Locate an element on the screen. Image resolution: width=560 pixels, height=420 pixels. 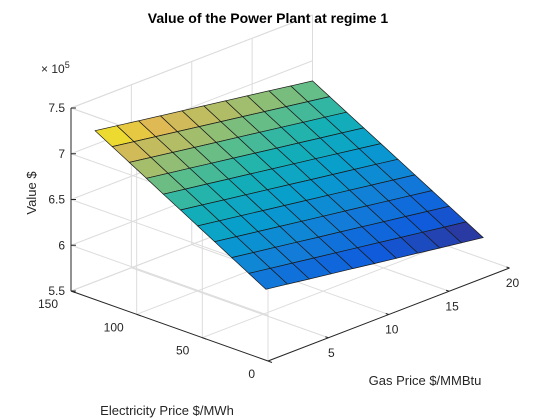
y-axis-label: Electricity Price $/MWh is located at coordinates (167, 410).